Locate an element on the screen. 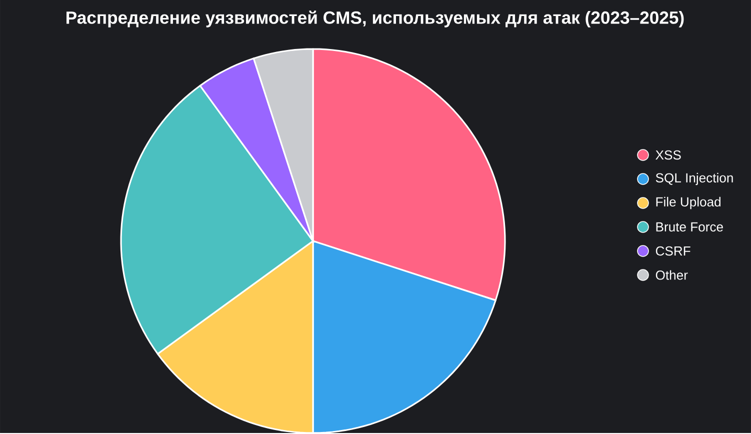  legend-label: Brute Force is located at coordinates (689, 227).